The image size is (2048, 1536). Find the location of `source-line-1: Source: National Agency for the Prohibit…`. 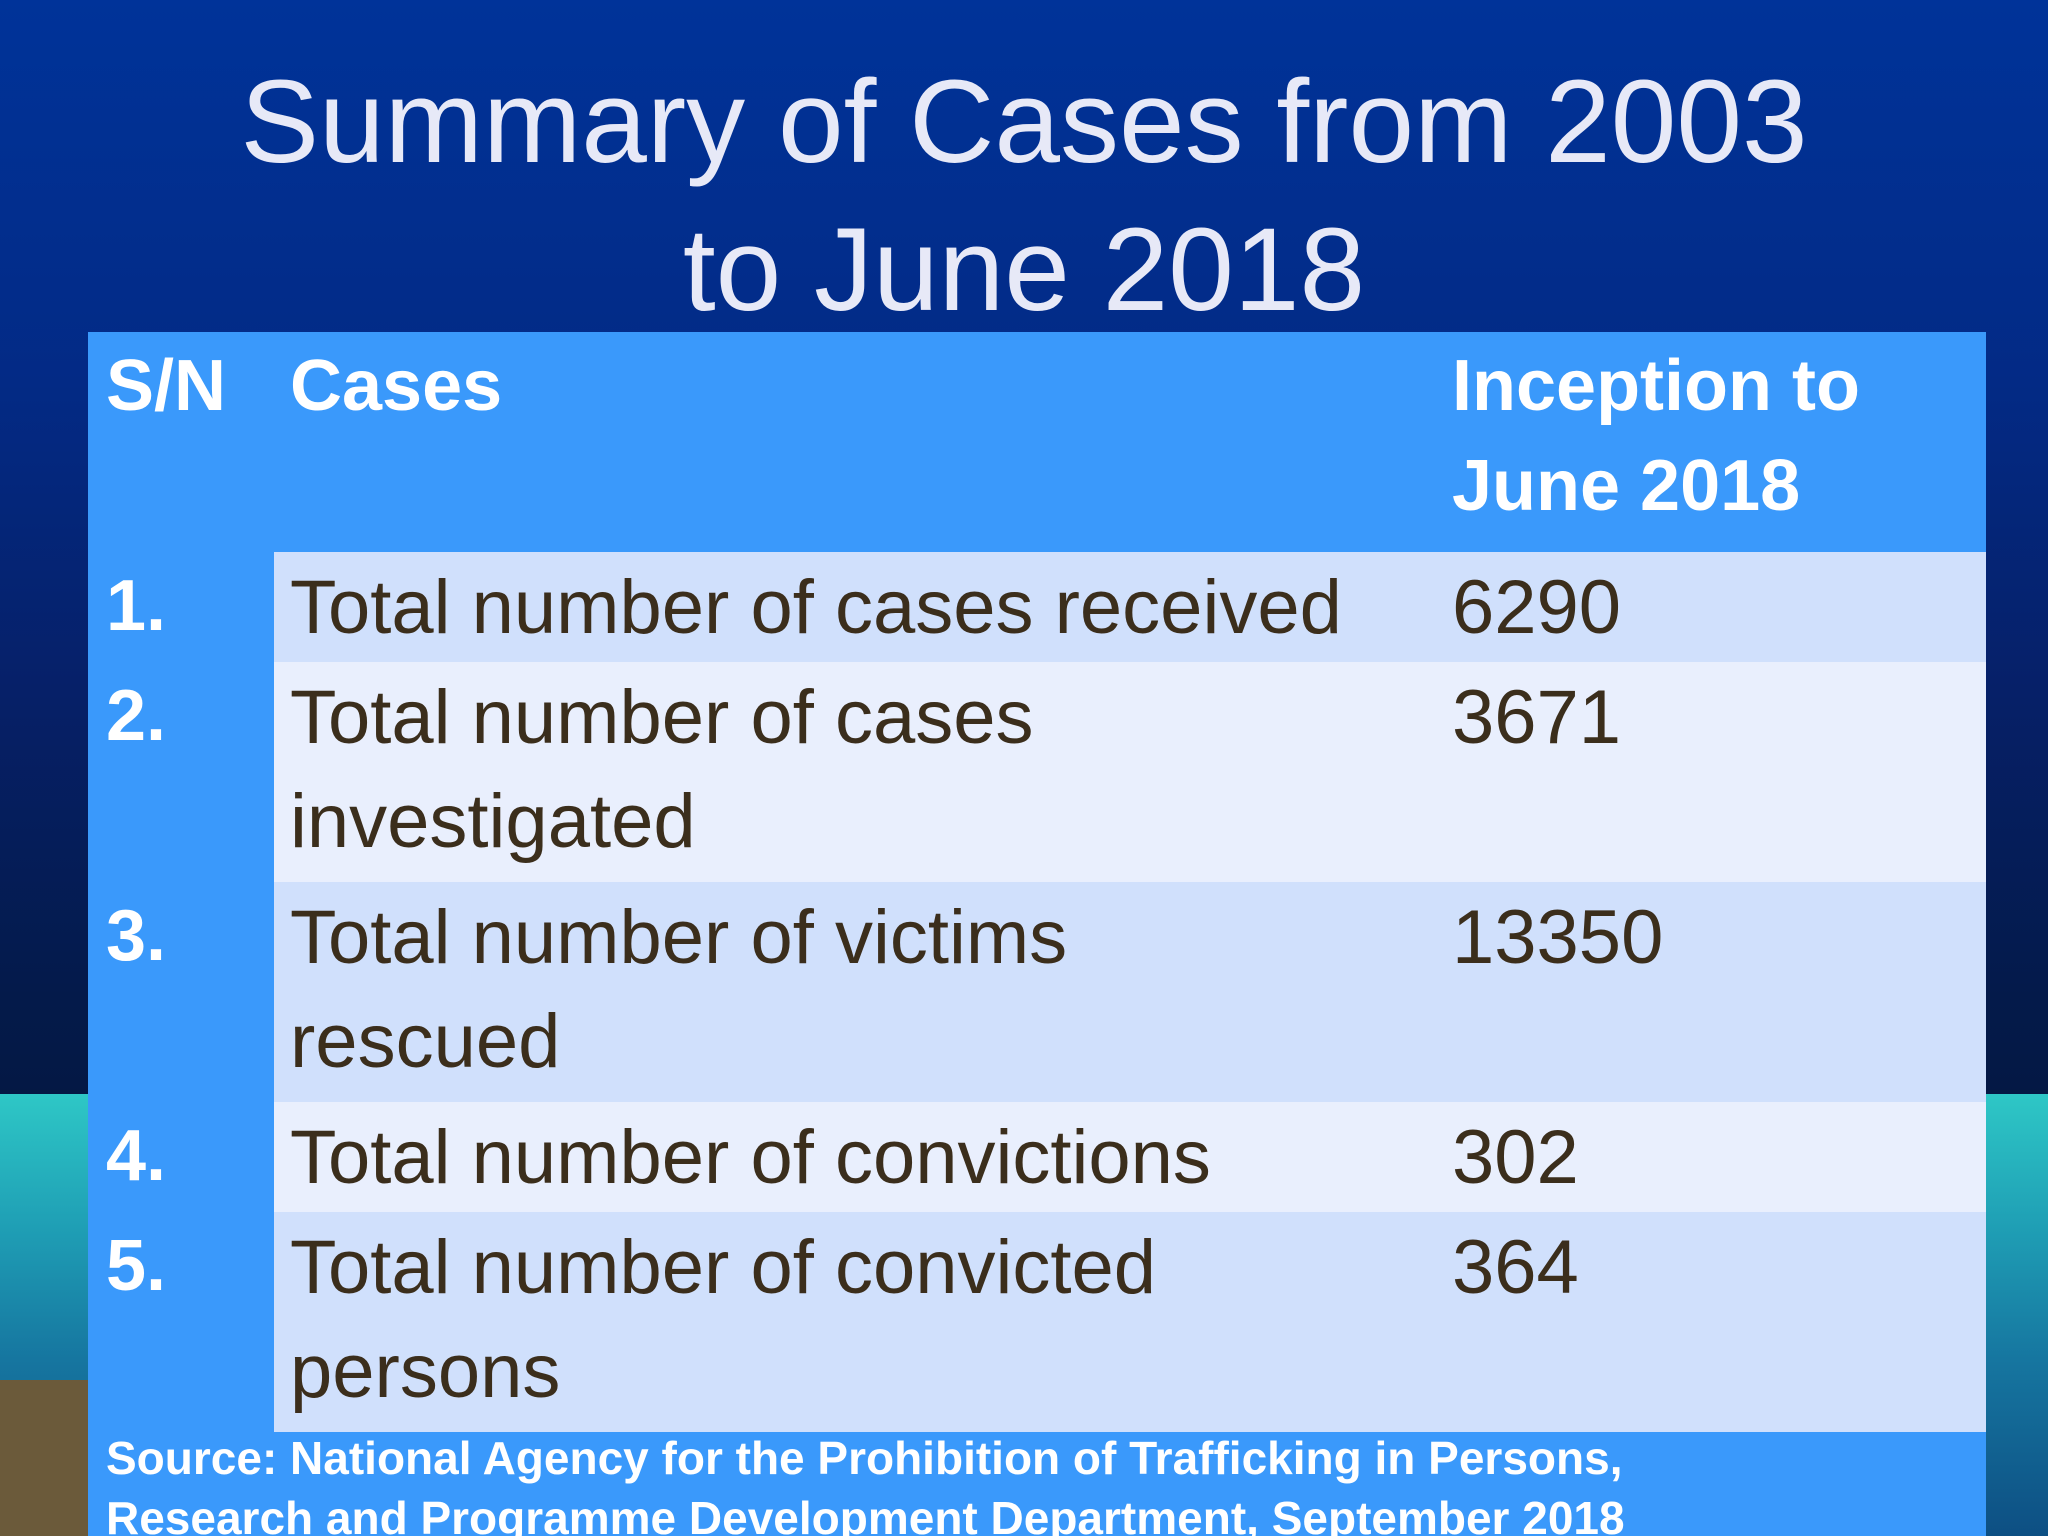

source-line-1: Source: National Agency for the Prohibit… is located at coordinates (864, 1458).